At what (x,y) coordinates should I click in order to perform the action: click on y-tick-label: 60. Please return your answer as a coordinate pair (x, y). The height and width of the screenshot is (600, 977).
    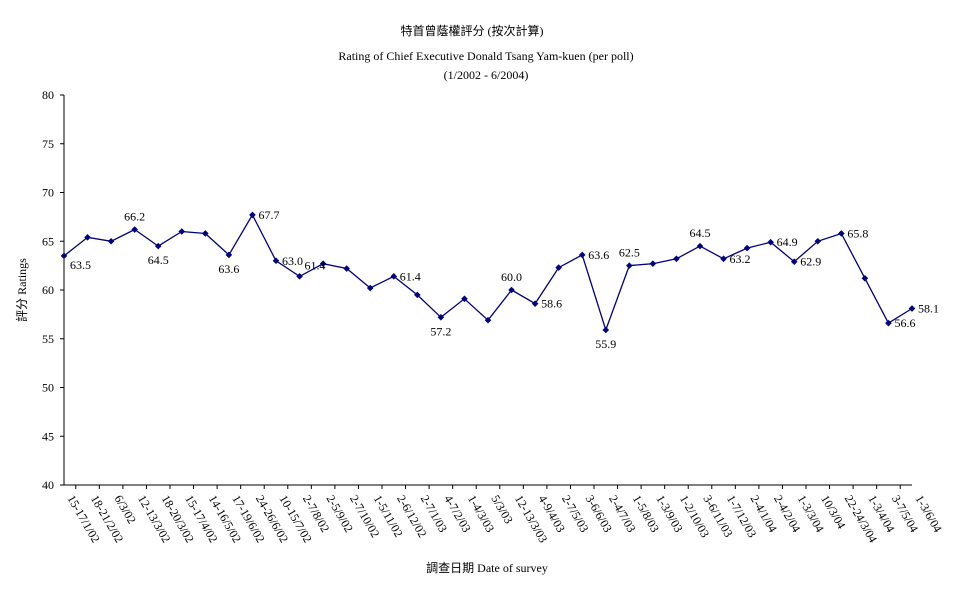
    Looking at the image, I should click on (48, 290).